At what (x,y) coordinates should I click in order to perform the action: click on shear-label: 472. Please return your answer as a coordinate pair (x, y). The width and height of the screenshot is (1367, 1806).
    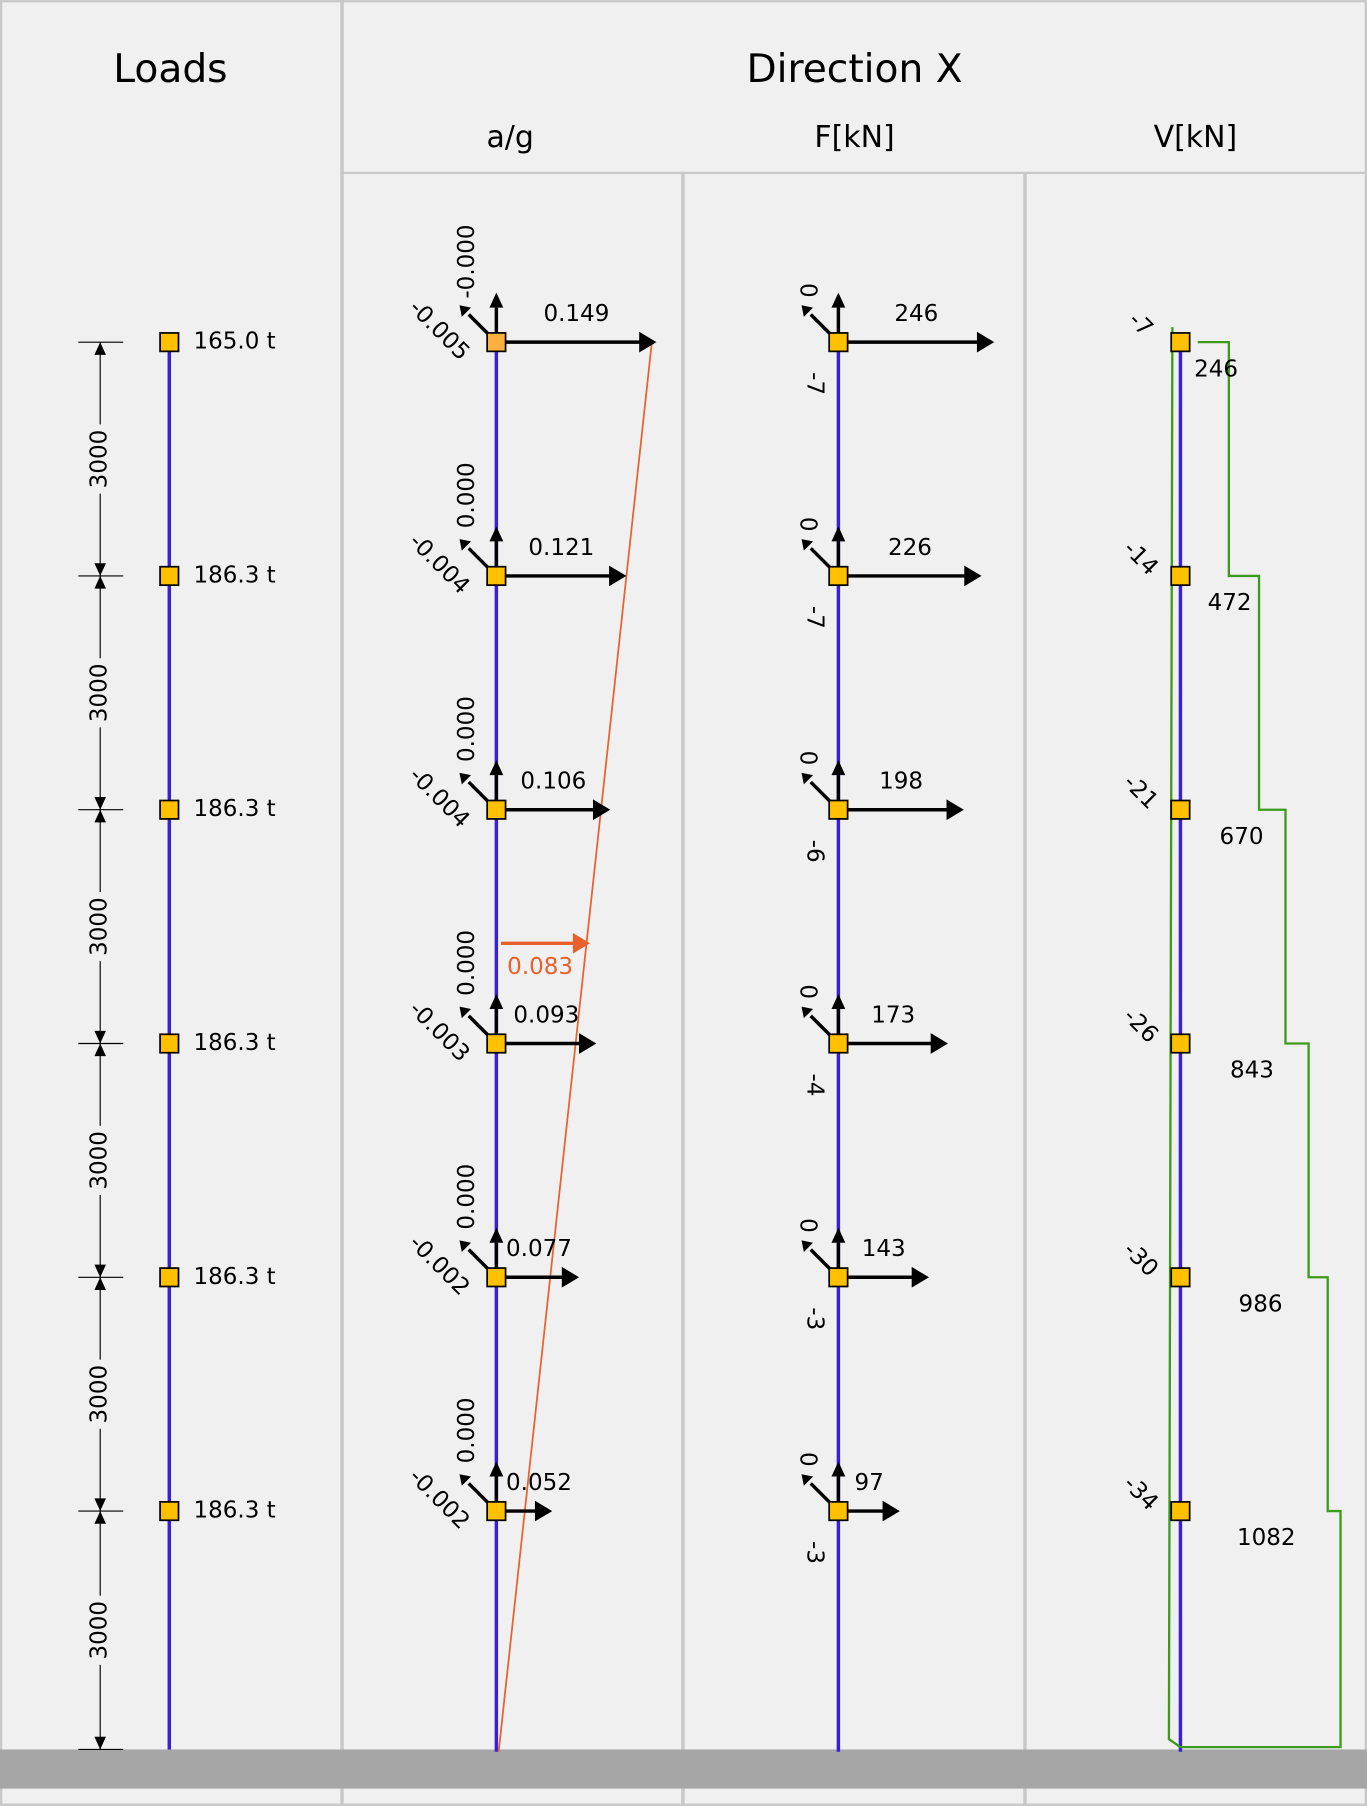
    Looking at the image, I should click on (1230, 603).